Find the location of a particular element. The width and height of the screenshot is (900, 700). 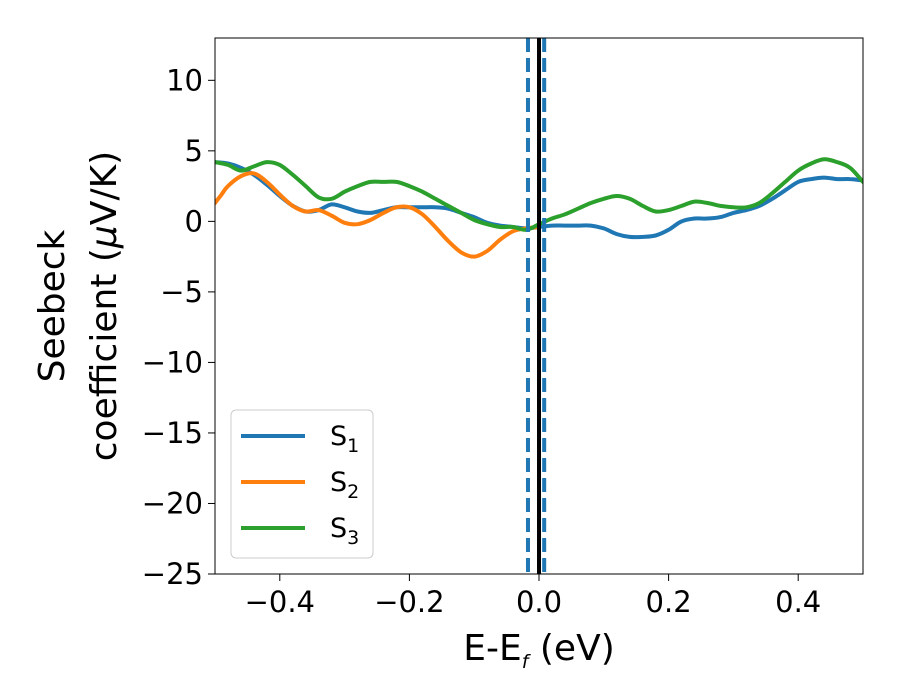

y-axis-label-line2: coefficient (μV/K) is located at coordinates (104, 306).